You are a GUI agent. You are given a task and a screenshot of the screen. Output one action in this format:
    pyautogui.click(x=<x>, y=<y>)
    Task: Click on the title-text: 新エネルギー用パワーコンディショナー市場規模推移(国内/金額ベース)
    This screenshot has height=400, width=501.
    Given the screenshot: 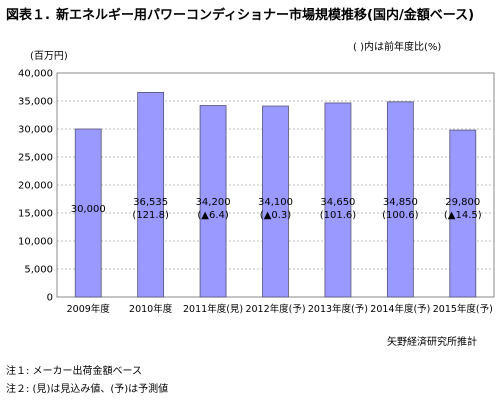 What is the action you would take?
    pyautogui.click(x=265, y=15)
    